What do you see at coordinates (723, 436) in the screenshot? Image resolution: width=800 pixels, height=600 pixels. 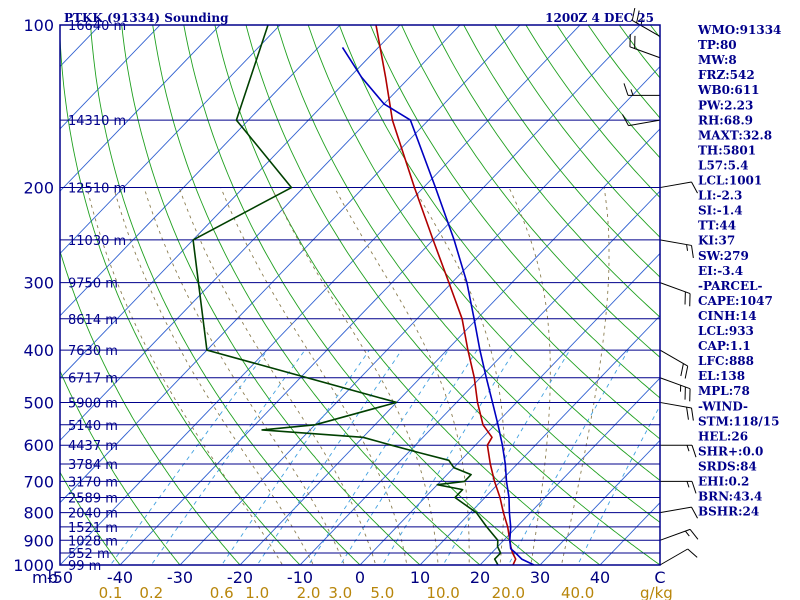 I see `index-value: HEL:26` at bounding box center [723, 436].